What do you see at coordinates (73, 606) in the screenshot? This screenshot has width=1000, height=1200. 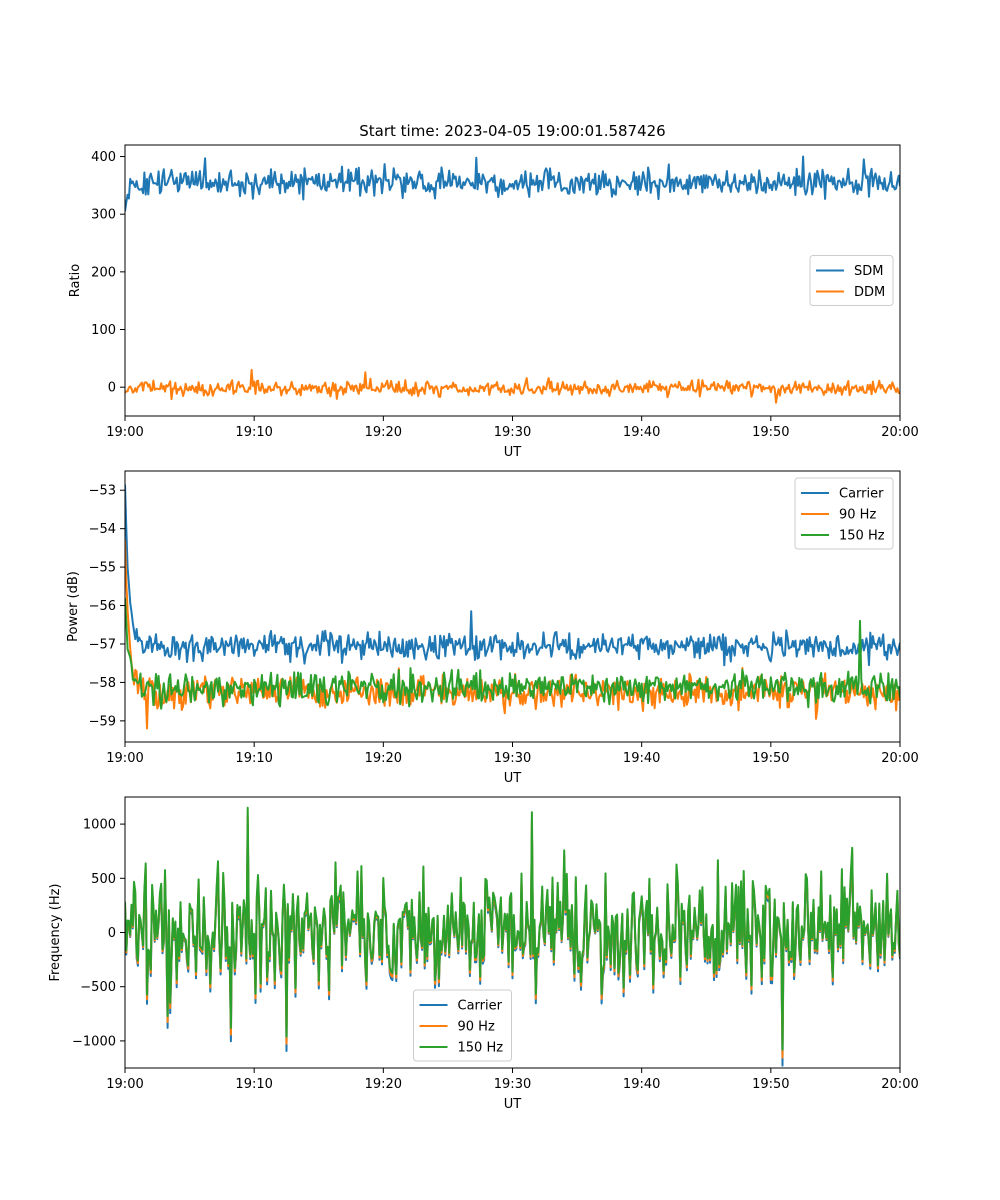 I see `y-axis-label: Power (dB)` at bounding box center [73, 606].